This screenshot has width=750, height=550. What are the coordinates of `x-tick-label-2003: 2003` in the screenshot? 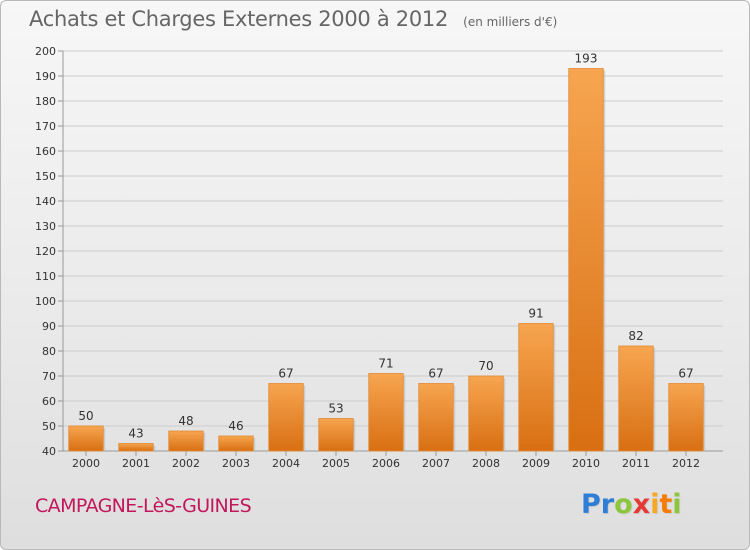 It's located at (236, 463).